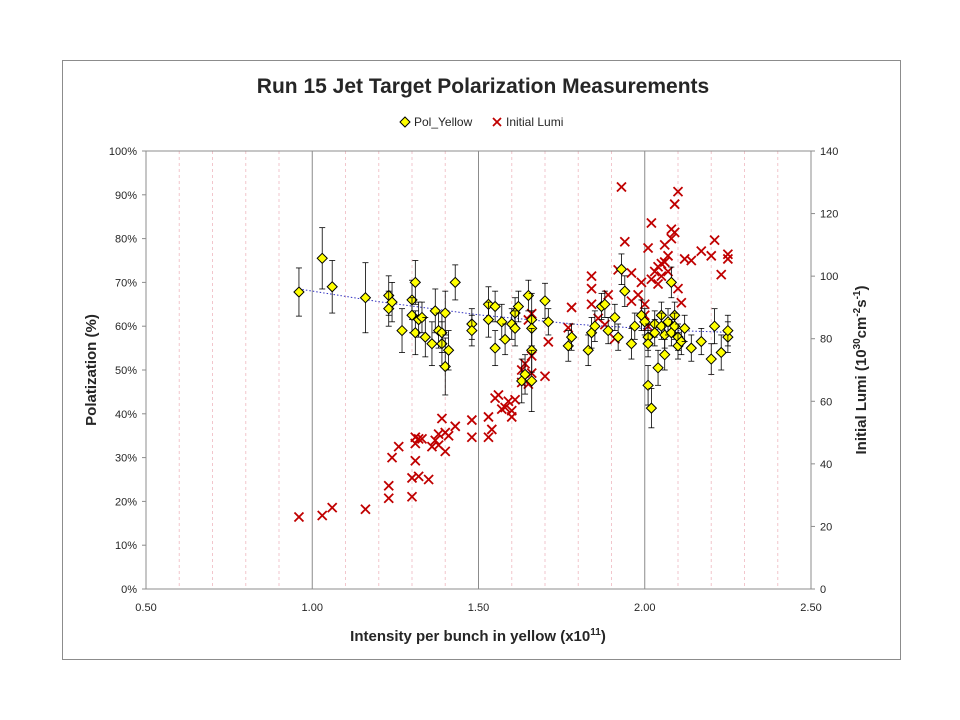 The image size is (960, 720). Describe the element at coordinates (810, 608) in the screenshot. I see `x-tick-label: 2.50` at that location.